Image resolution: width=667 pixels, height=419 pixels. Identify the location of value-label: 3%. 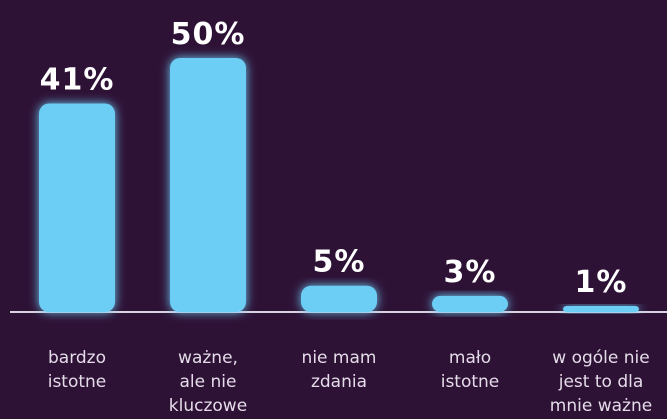
(470, 272).